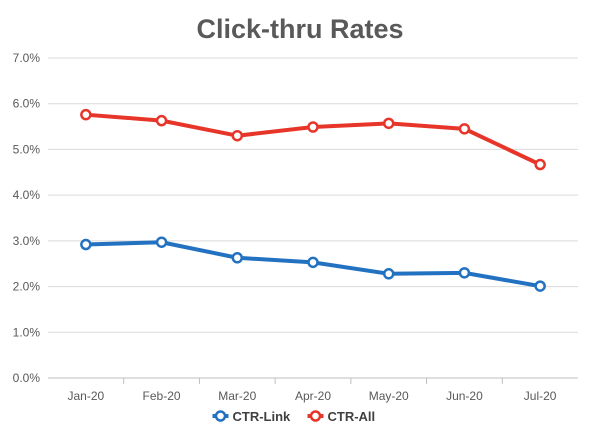 The height and width of the screenshot is (434, 600). What do you see at coordinates (27, 58) in the screenshot?
I see `y-tick-label: 7.0%` at bounding box center [27, 58].